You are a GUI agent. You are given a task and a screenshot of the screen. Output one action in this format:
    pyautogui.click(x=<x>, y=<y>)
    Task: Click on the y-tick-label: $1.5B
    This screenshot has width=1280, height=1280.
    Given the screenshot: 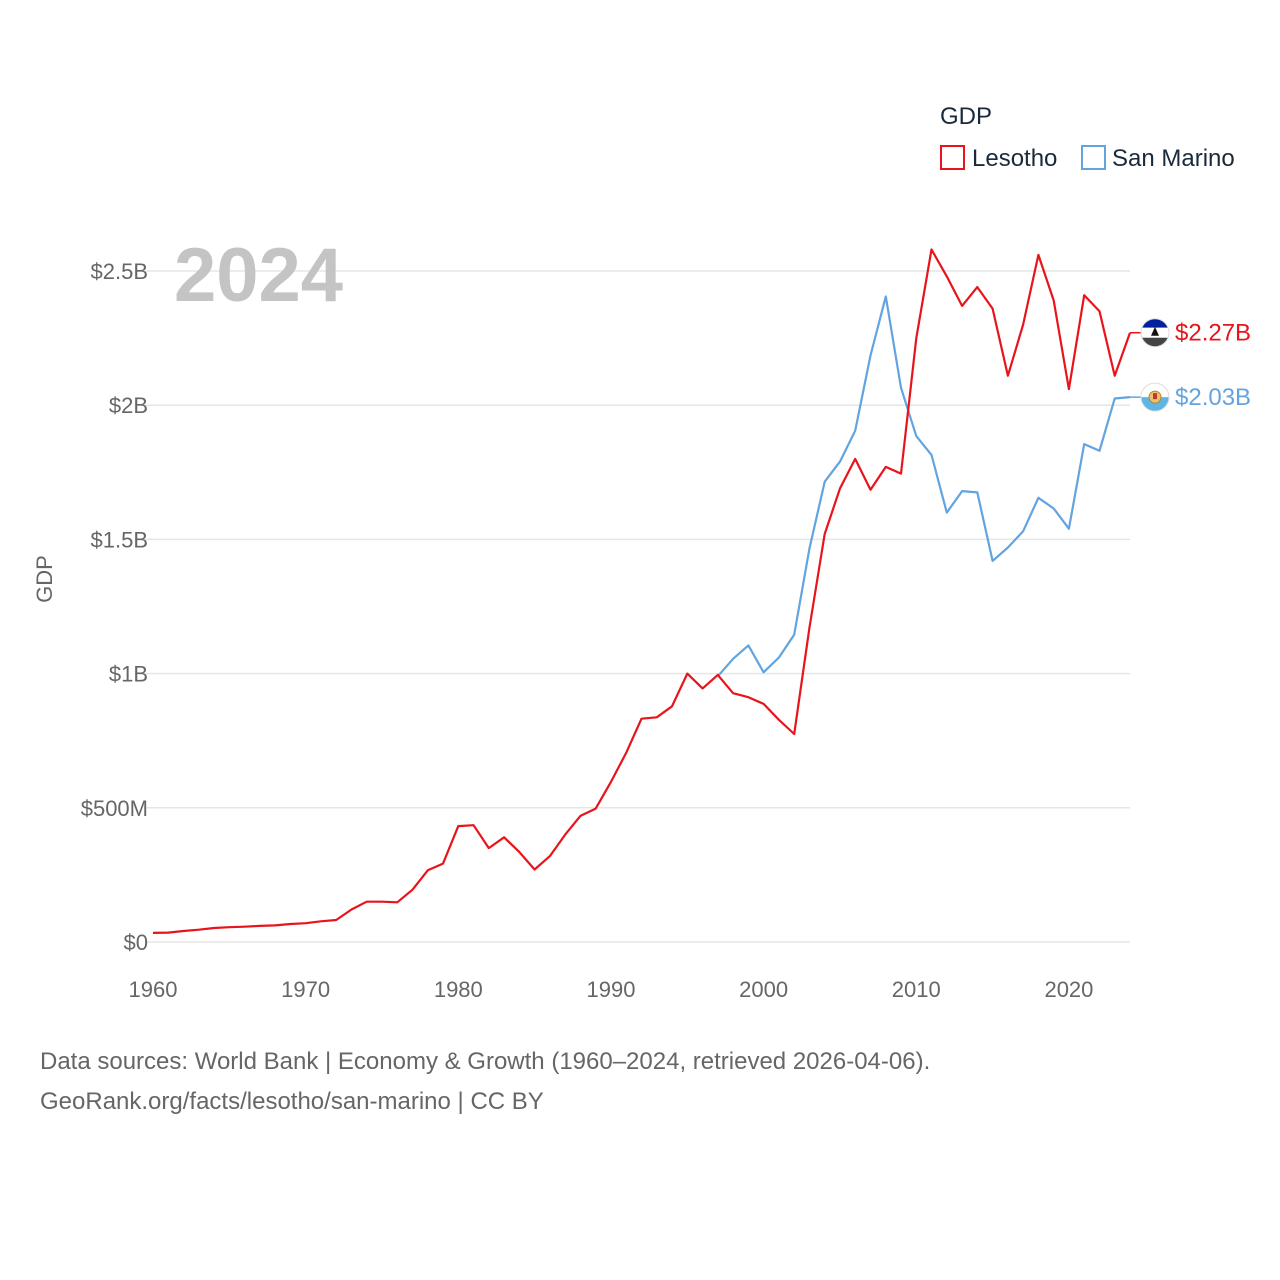 What is the action you would take?
    pyautogui.click(x=120, y=539)
    